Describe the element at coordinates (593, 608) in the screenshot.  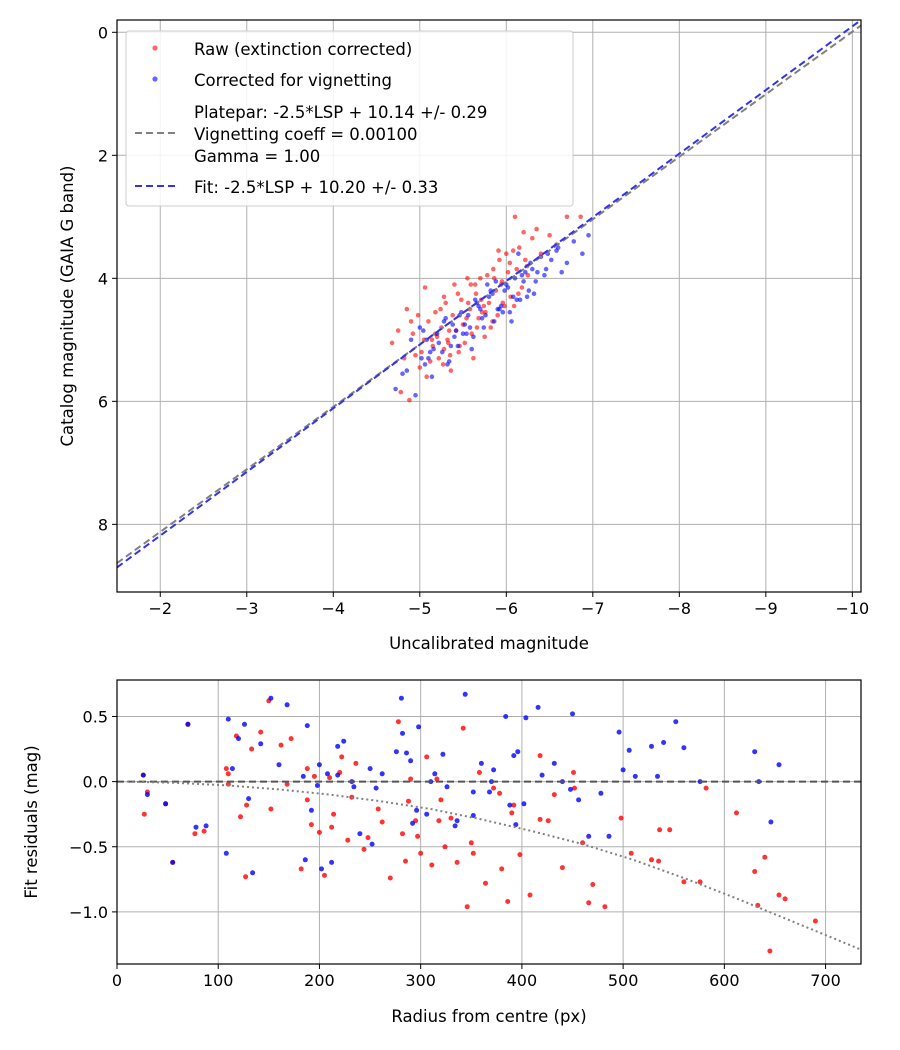
I see `x-tick-label: −7` at that location.